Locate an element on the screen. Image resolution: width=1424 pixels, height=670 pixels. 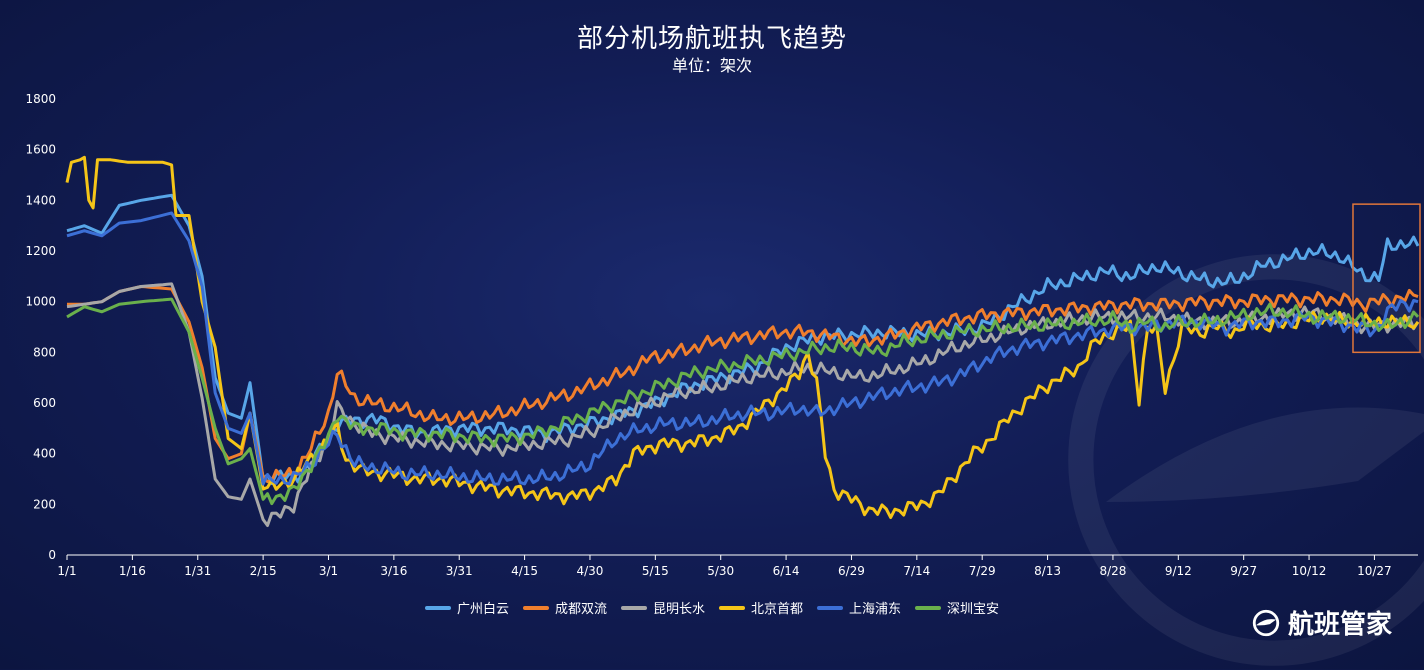
y-tick-label: 0 is located at coordinates (52, 555).